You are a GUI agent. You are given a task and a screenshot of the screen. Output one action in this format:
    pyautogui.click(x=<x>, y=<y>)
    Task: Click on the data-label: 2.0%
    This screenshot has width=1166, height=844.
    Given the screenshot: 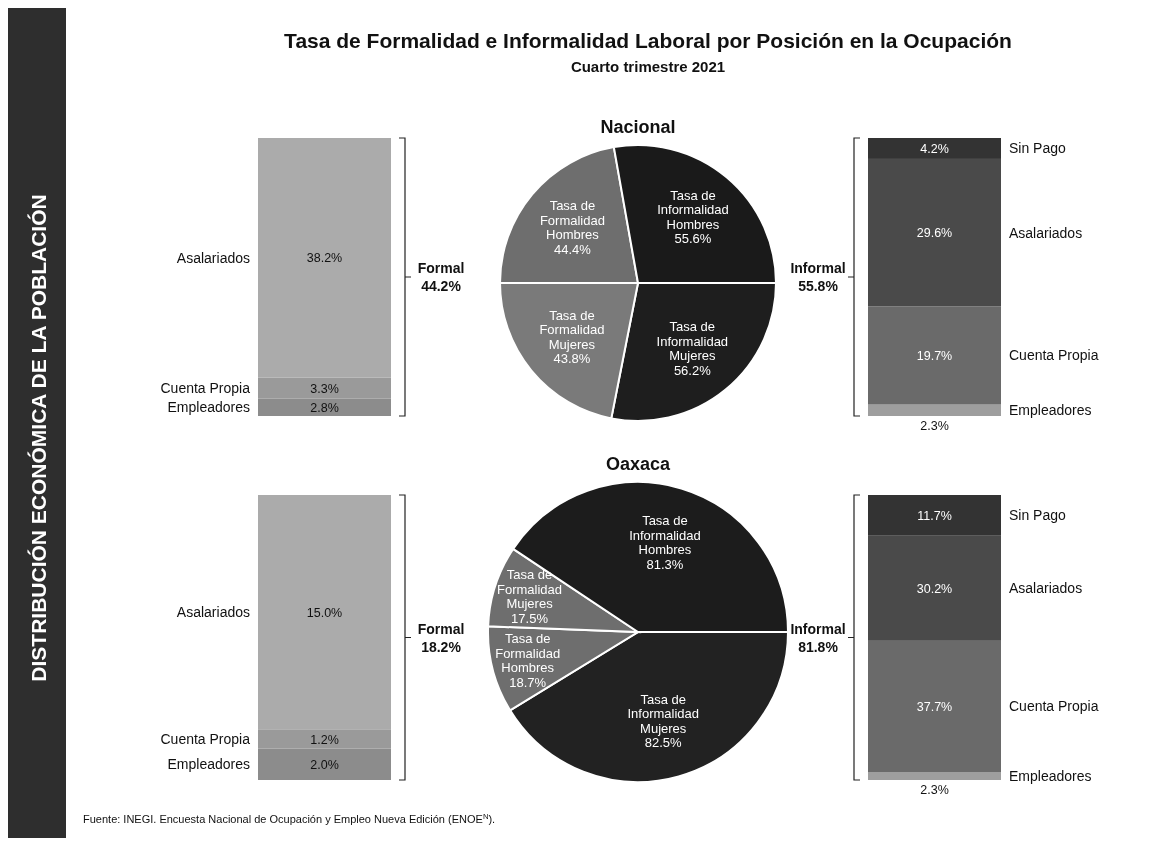 What is the action you would take?
    pyautogui.click(x=324, y=764)
    